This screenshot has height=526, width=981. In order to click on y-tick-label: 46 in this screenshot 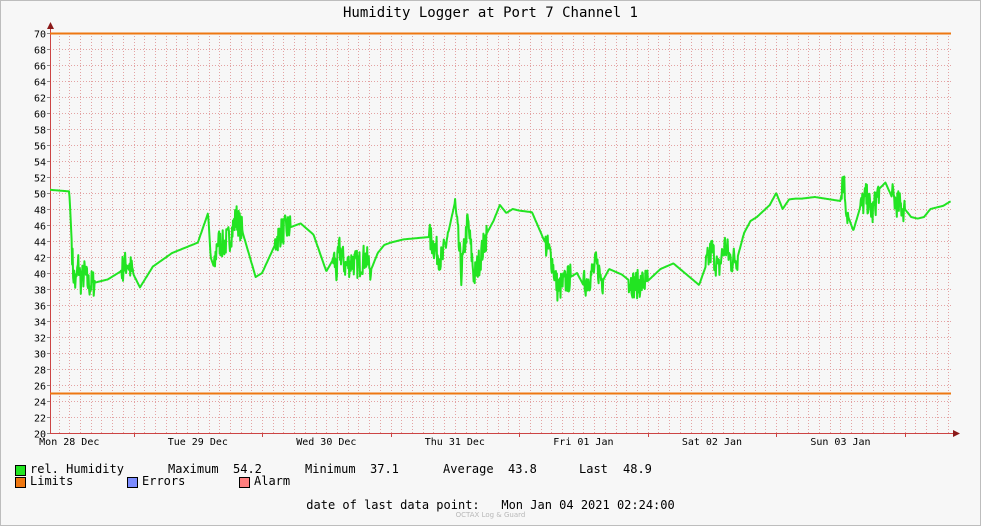, I will do `click(40, 227)`.